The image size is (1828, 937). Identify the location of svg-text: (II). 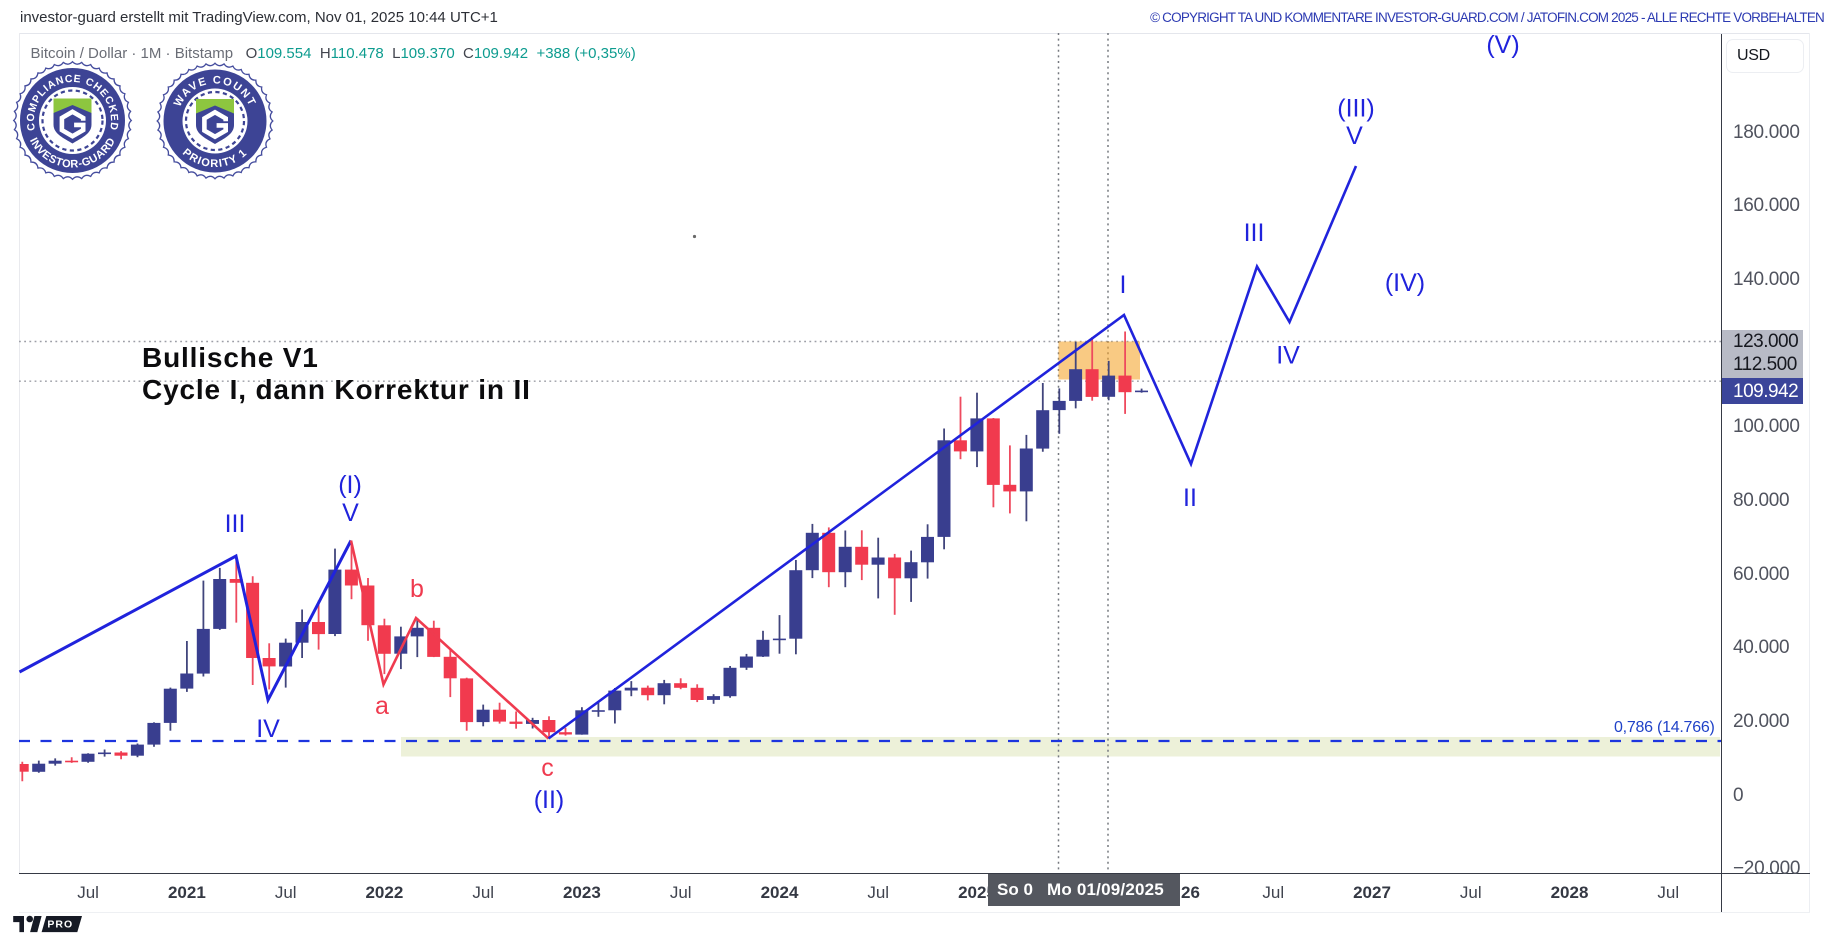
(549, 800).